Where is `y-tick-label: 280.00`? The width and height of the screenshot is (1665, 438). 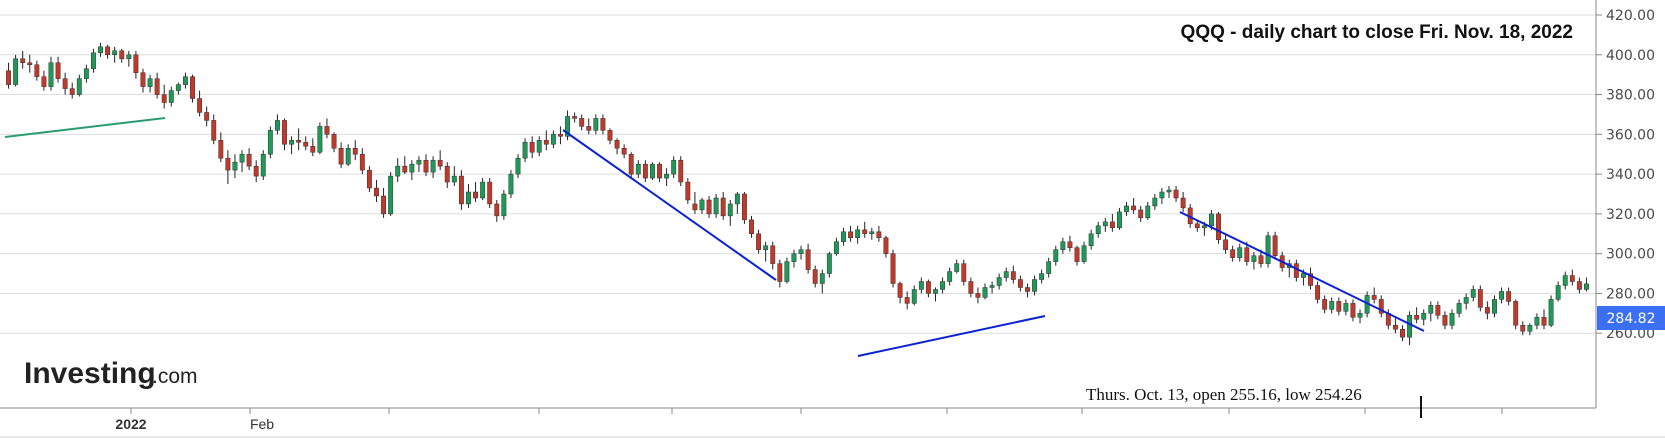 y-tick-label: 280.00 is located at coordinates (1630, 294).